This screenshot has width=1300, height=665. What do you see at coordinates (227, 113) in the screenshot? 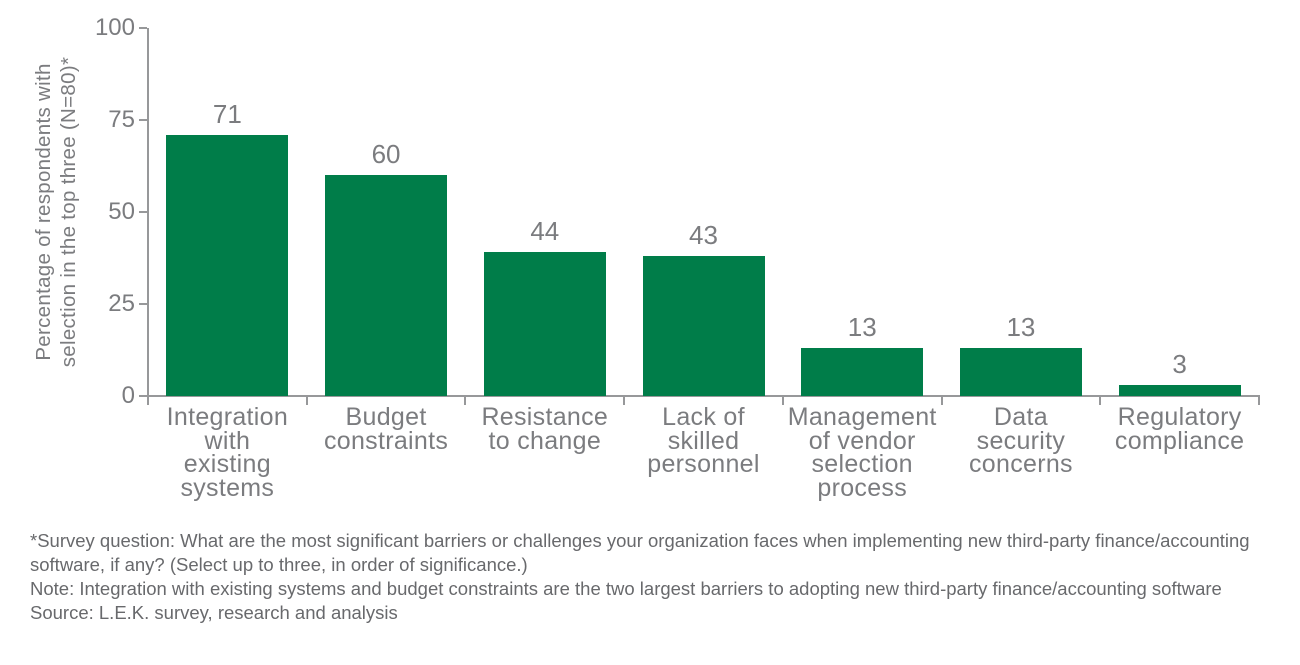
I see `bar-value-label: 71` at bounding box center [227, 113].